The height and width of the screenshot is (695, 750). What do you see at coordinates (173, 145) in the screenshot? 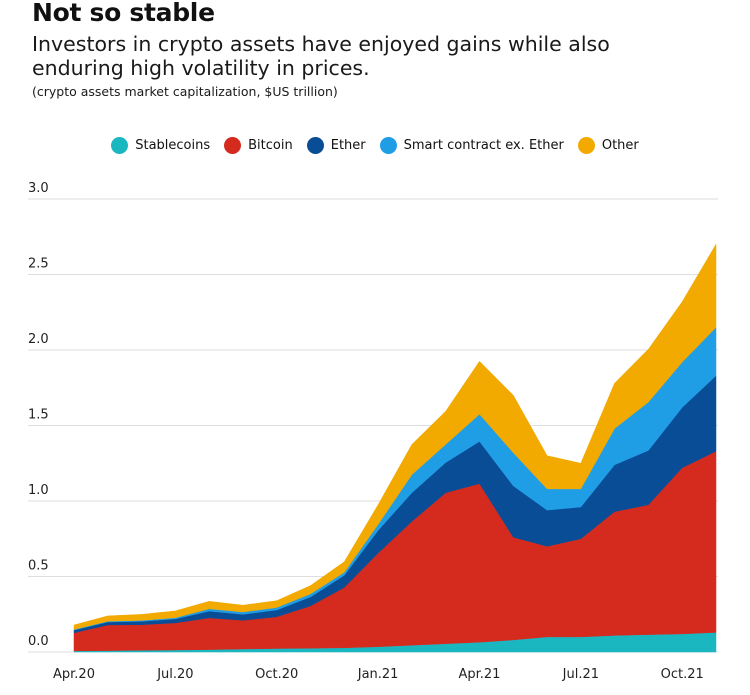
I see `legend-label-stablecoins: Stablecoins` at bounding box center [173, 145].